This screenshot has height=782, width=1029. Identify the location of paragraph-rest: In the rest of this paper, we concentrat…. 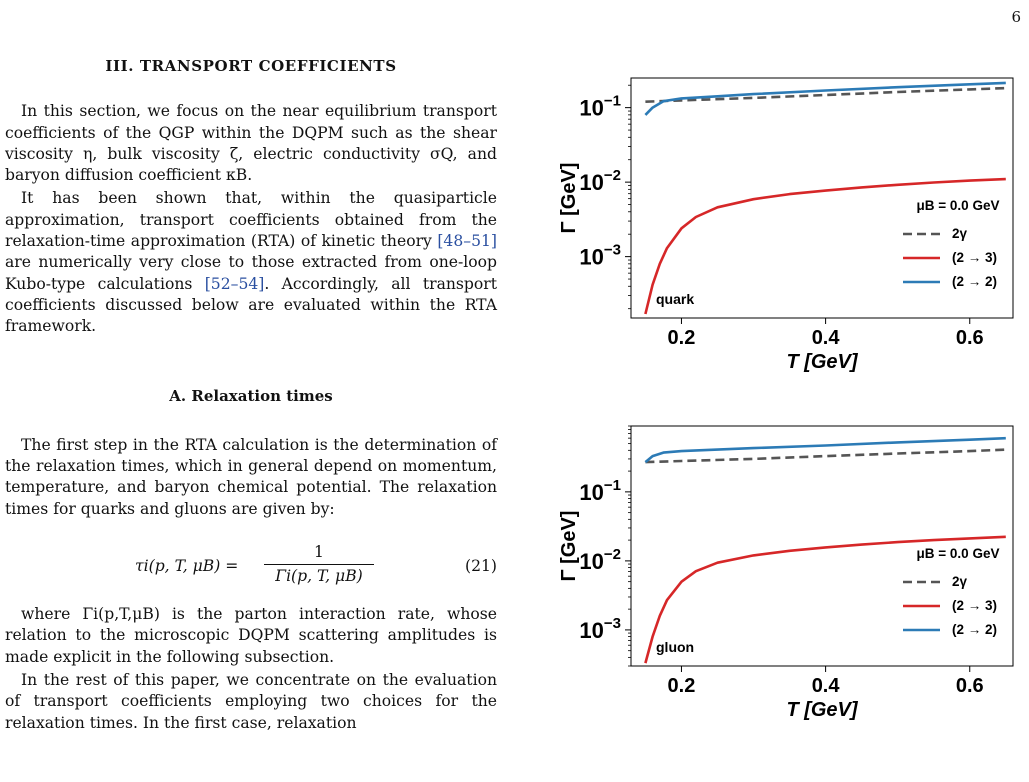
(251, 701).